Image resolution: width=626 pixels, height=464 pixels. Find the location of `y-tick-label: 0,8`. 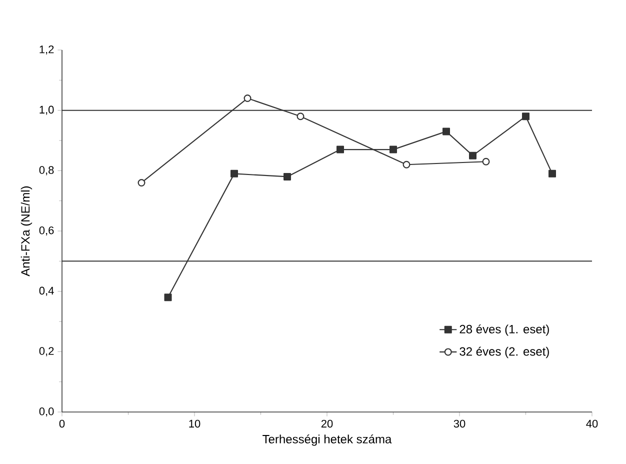

y-tick-label: 0,8 is located at coordinates (46, 171).